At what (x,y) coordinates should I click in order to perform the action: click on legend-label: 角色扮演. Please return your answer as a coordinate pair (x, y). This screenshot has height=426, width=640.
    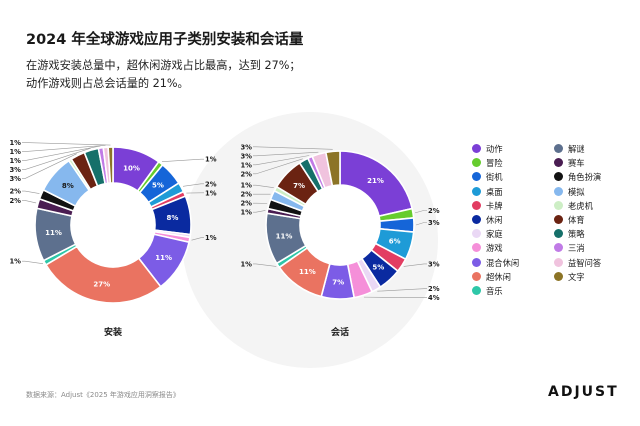
    Looking at the image, I should click on (585, 177).